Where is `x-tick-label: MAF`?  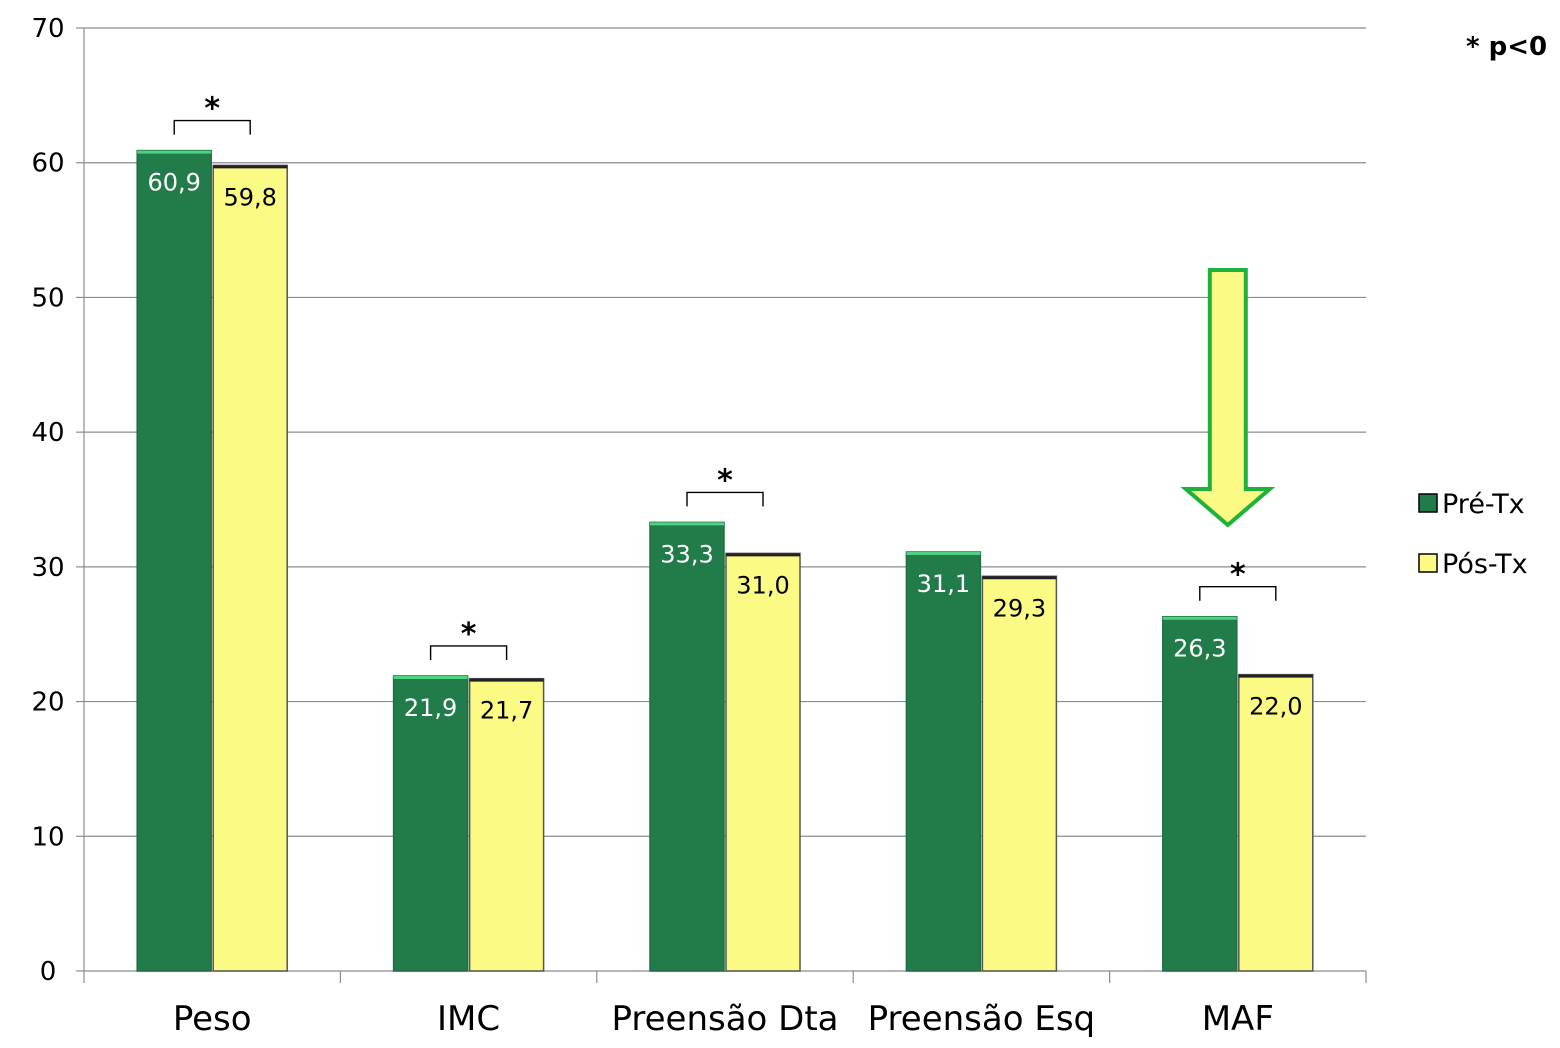 x-tick-label: MAF is located at coordinates (1238, 1019).